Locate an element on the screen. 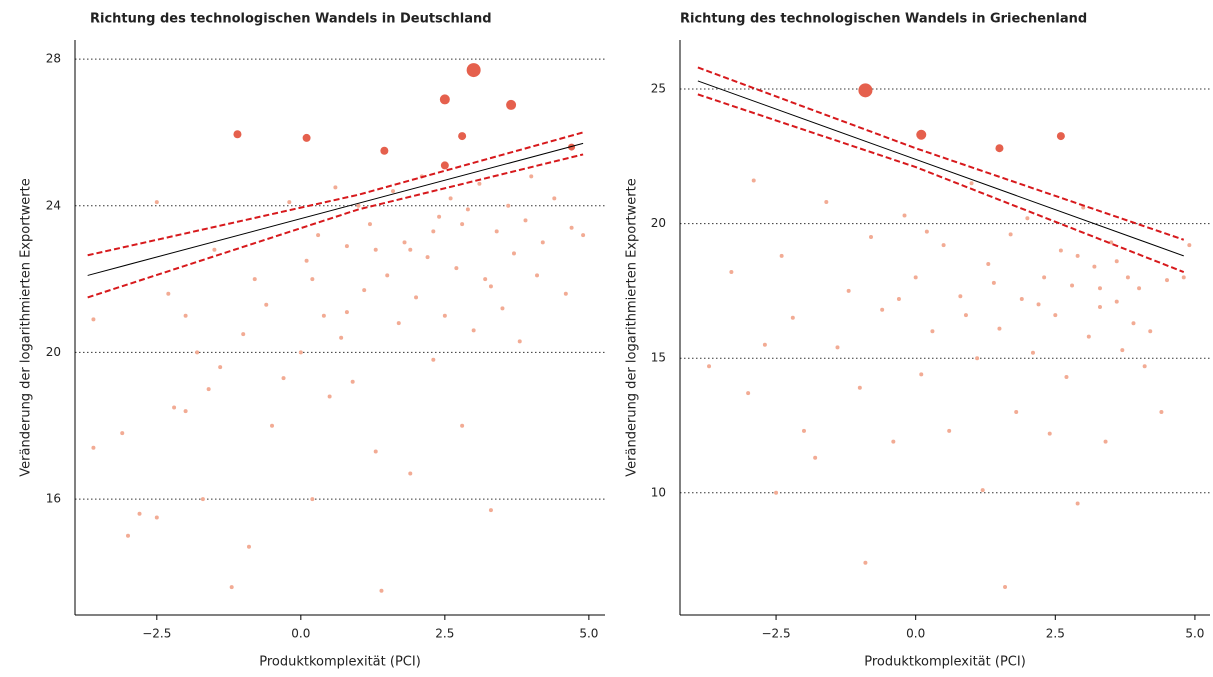 Image resolution: width=1213 pixels, height=677 pixels. y-tick-label: 28 is located at coordinates (53, 59).